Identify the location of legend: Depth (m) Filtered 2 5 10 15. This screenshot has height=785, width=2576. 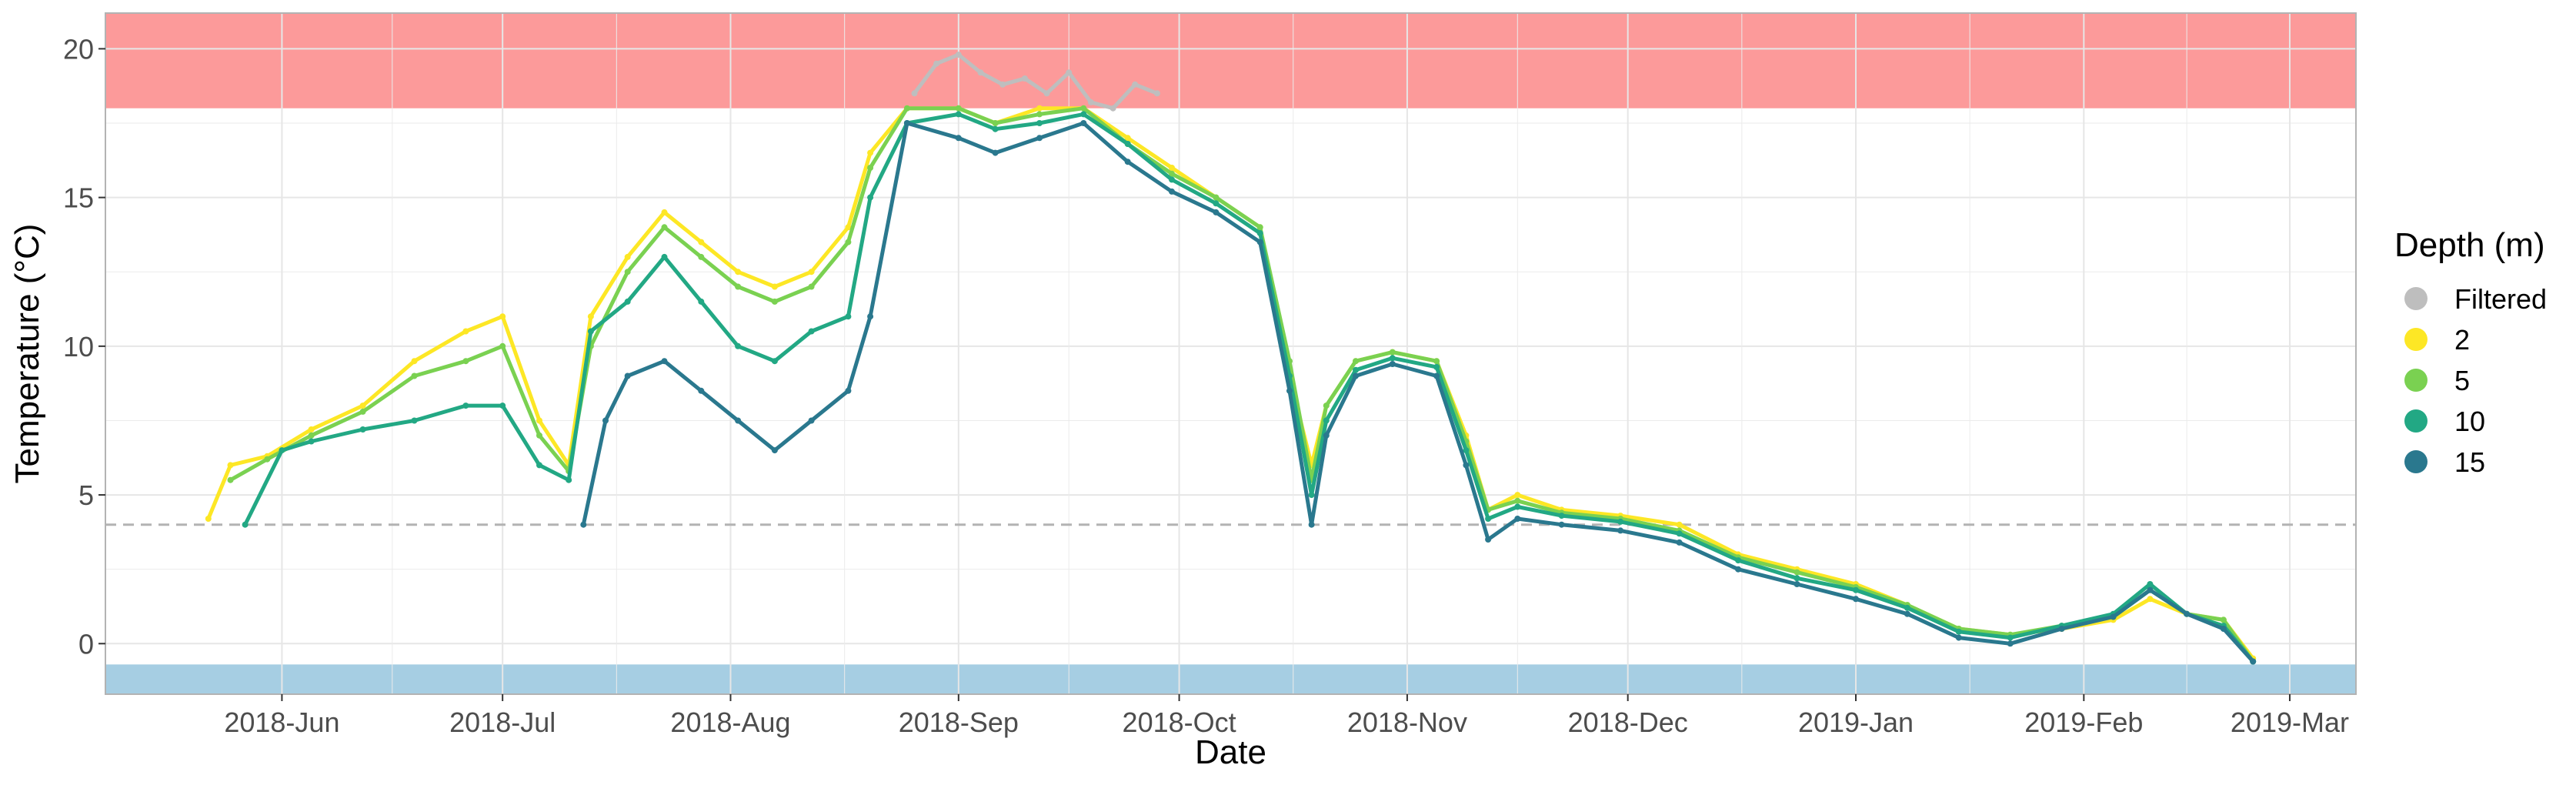
(2470, 352).